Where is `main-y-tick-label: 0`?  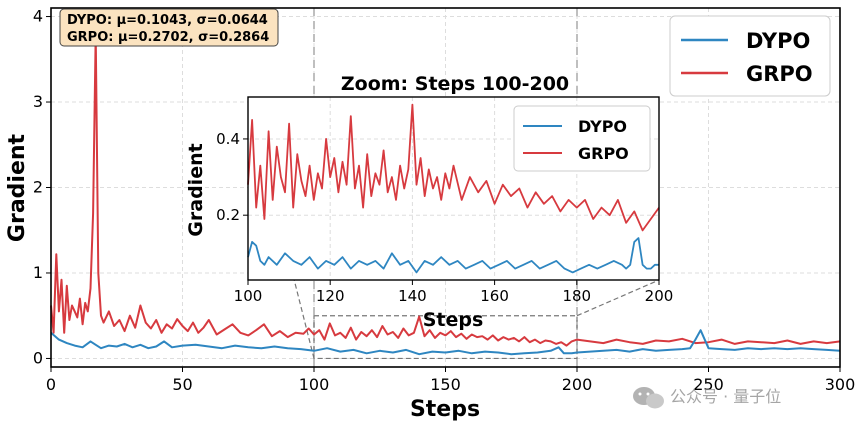 main-y-tick-label: 0 is located at coordinates (38, 357).